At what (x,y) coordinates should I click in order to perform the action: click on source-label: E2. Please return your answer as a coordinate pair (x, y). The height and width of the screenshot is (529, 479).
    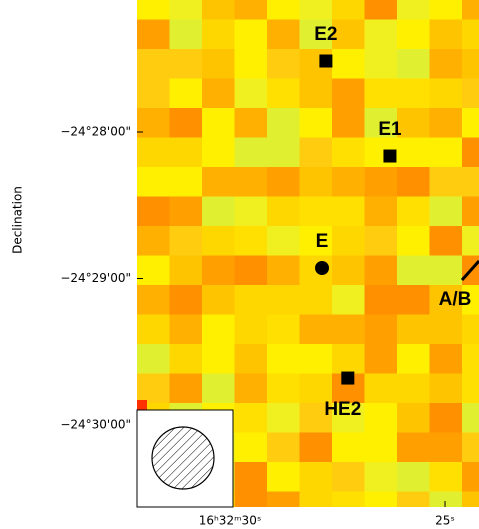
    Looking at the image, I should click on (325, 34).